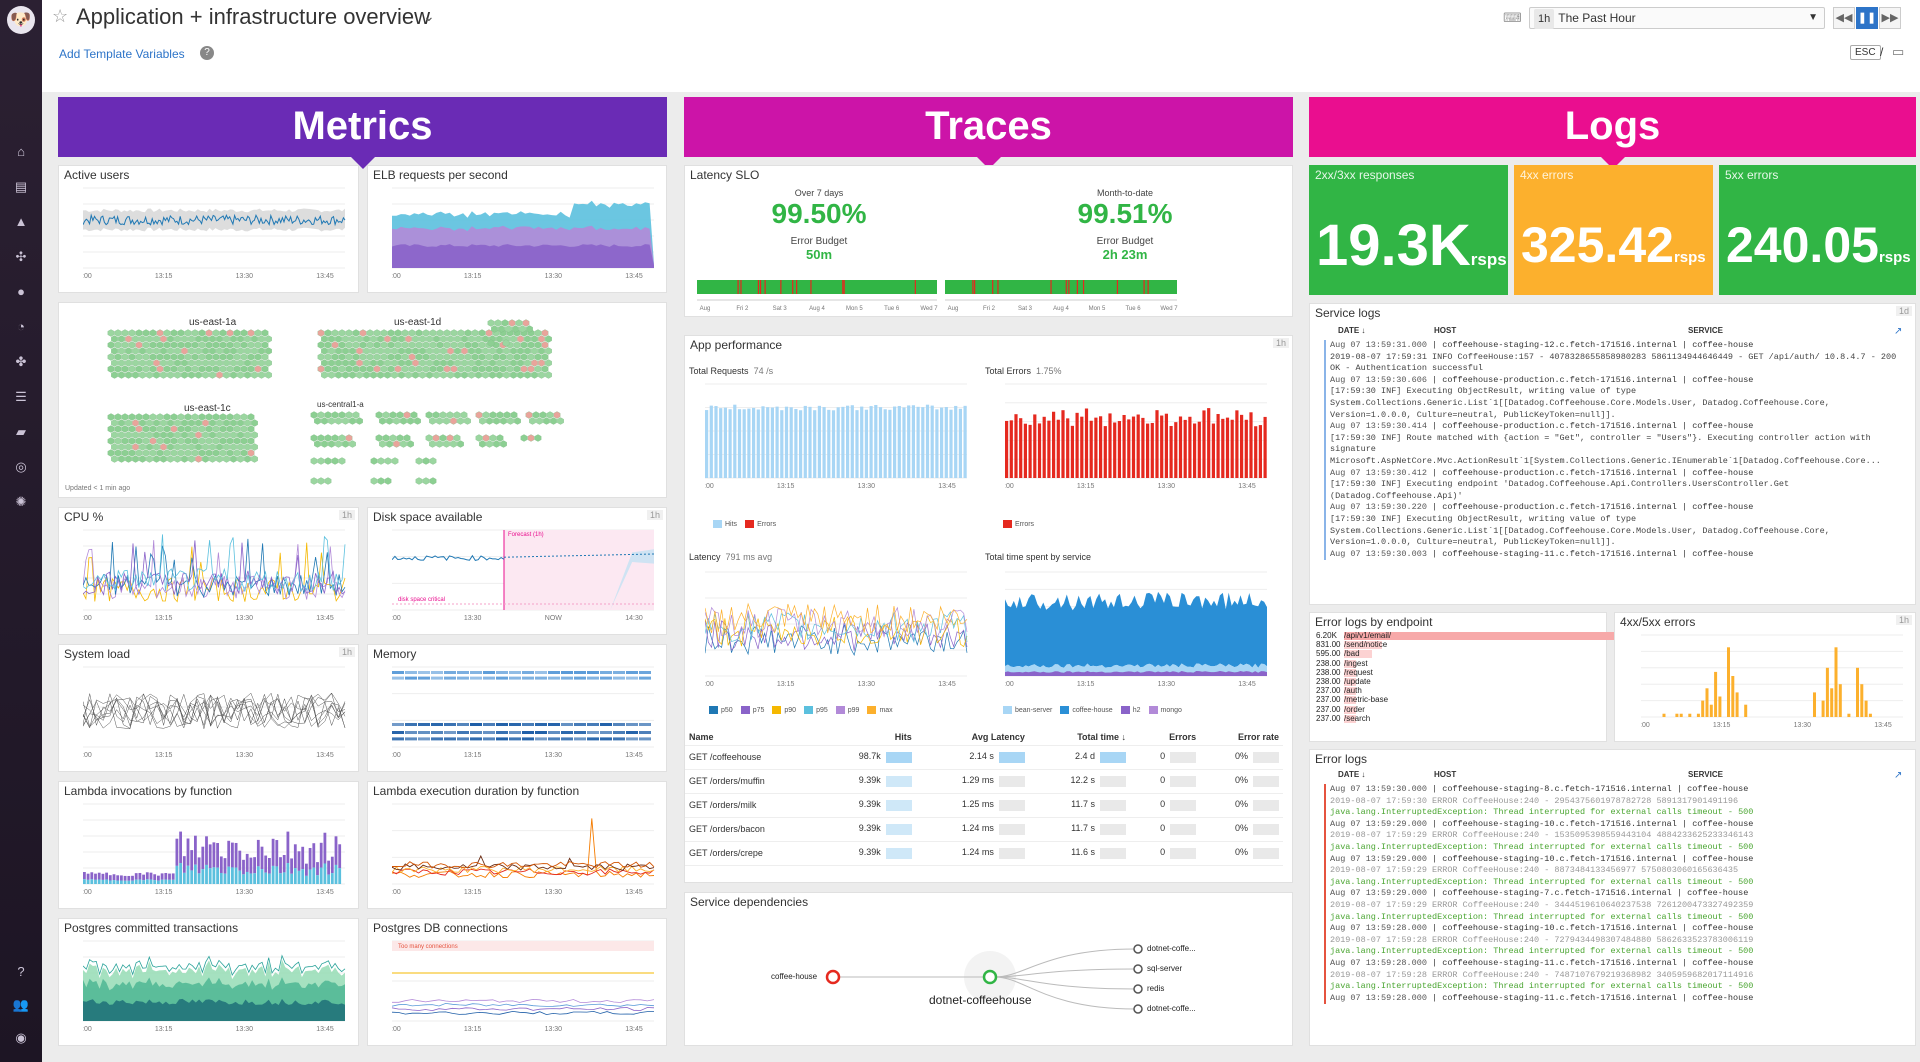 The height and width of the screenshot is (1062, 1920). I want to click on toplist-row: 237.00/metric-base, so click(1461, 700).